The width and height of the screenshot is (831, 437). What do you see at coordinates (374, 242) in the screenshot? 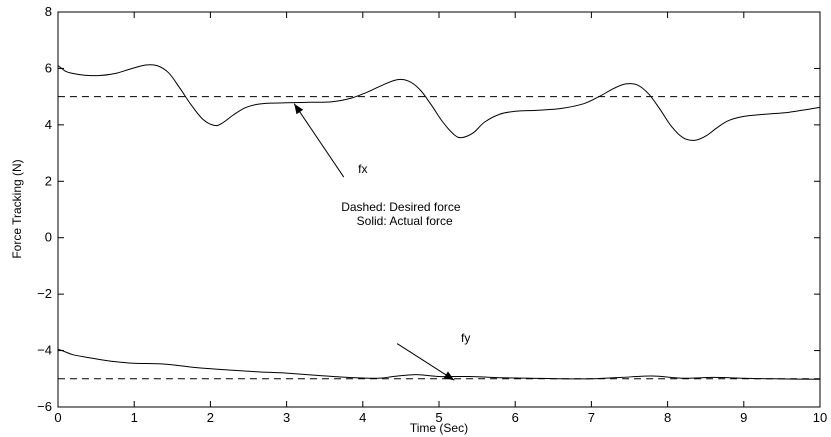
I see `arrows` at bounding box center [374, 242].